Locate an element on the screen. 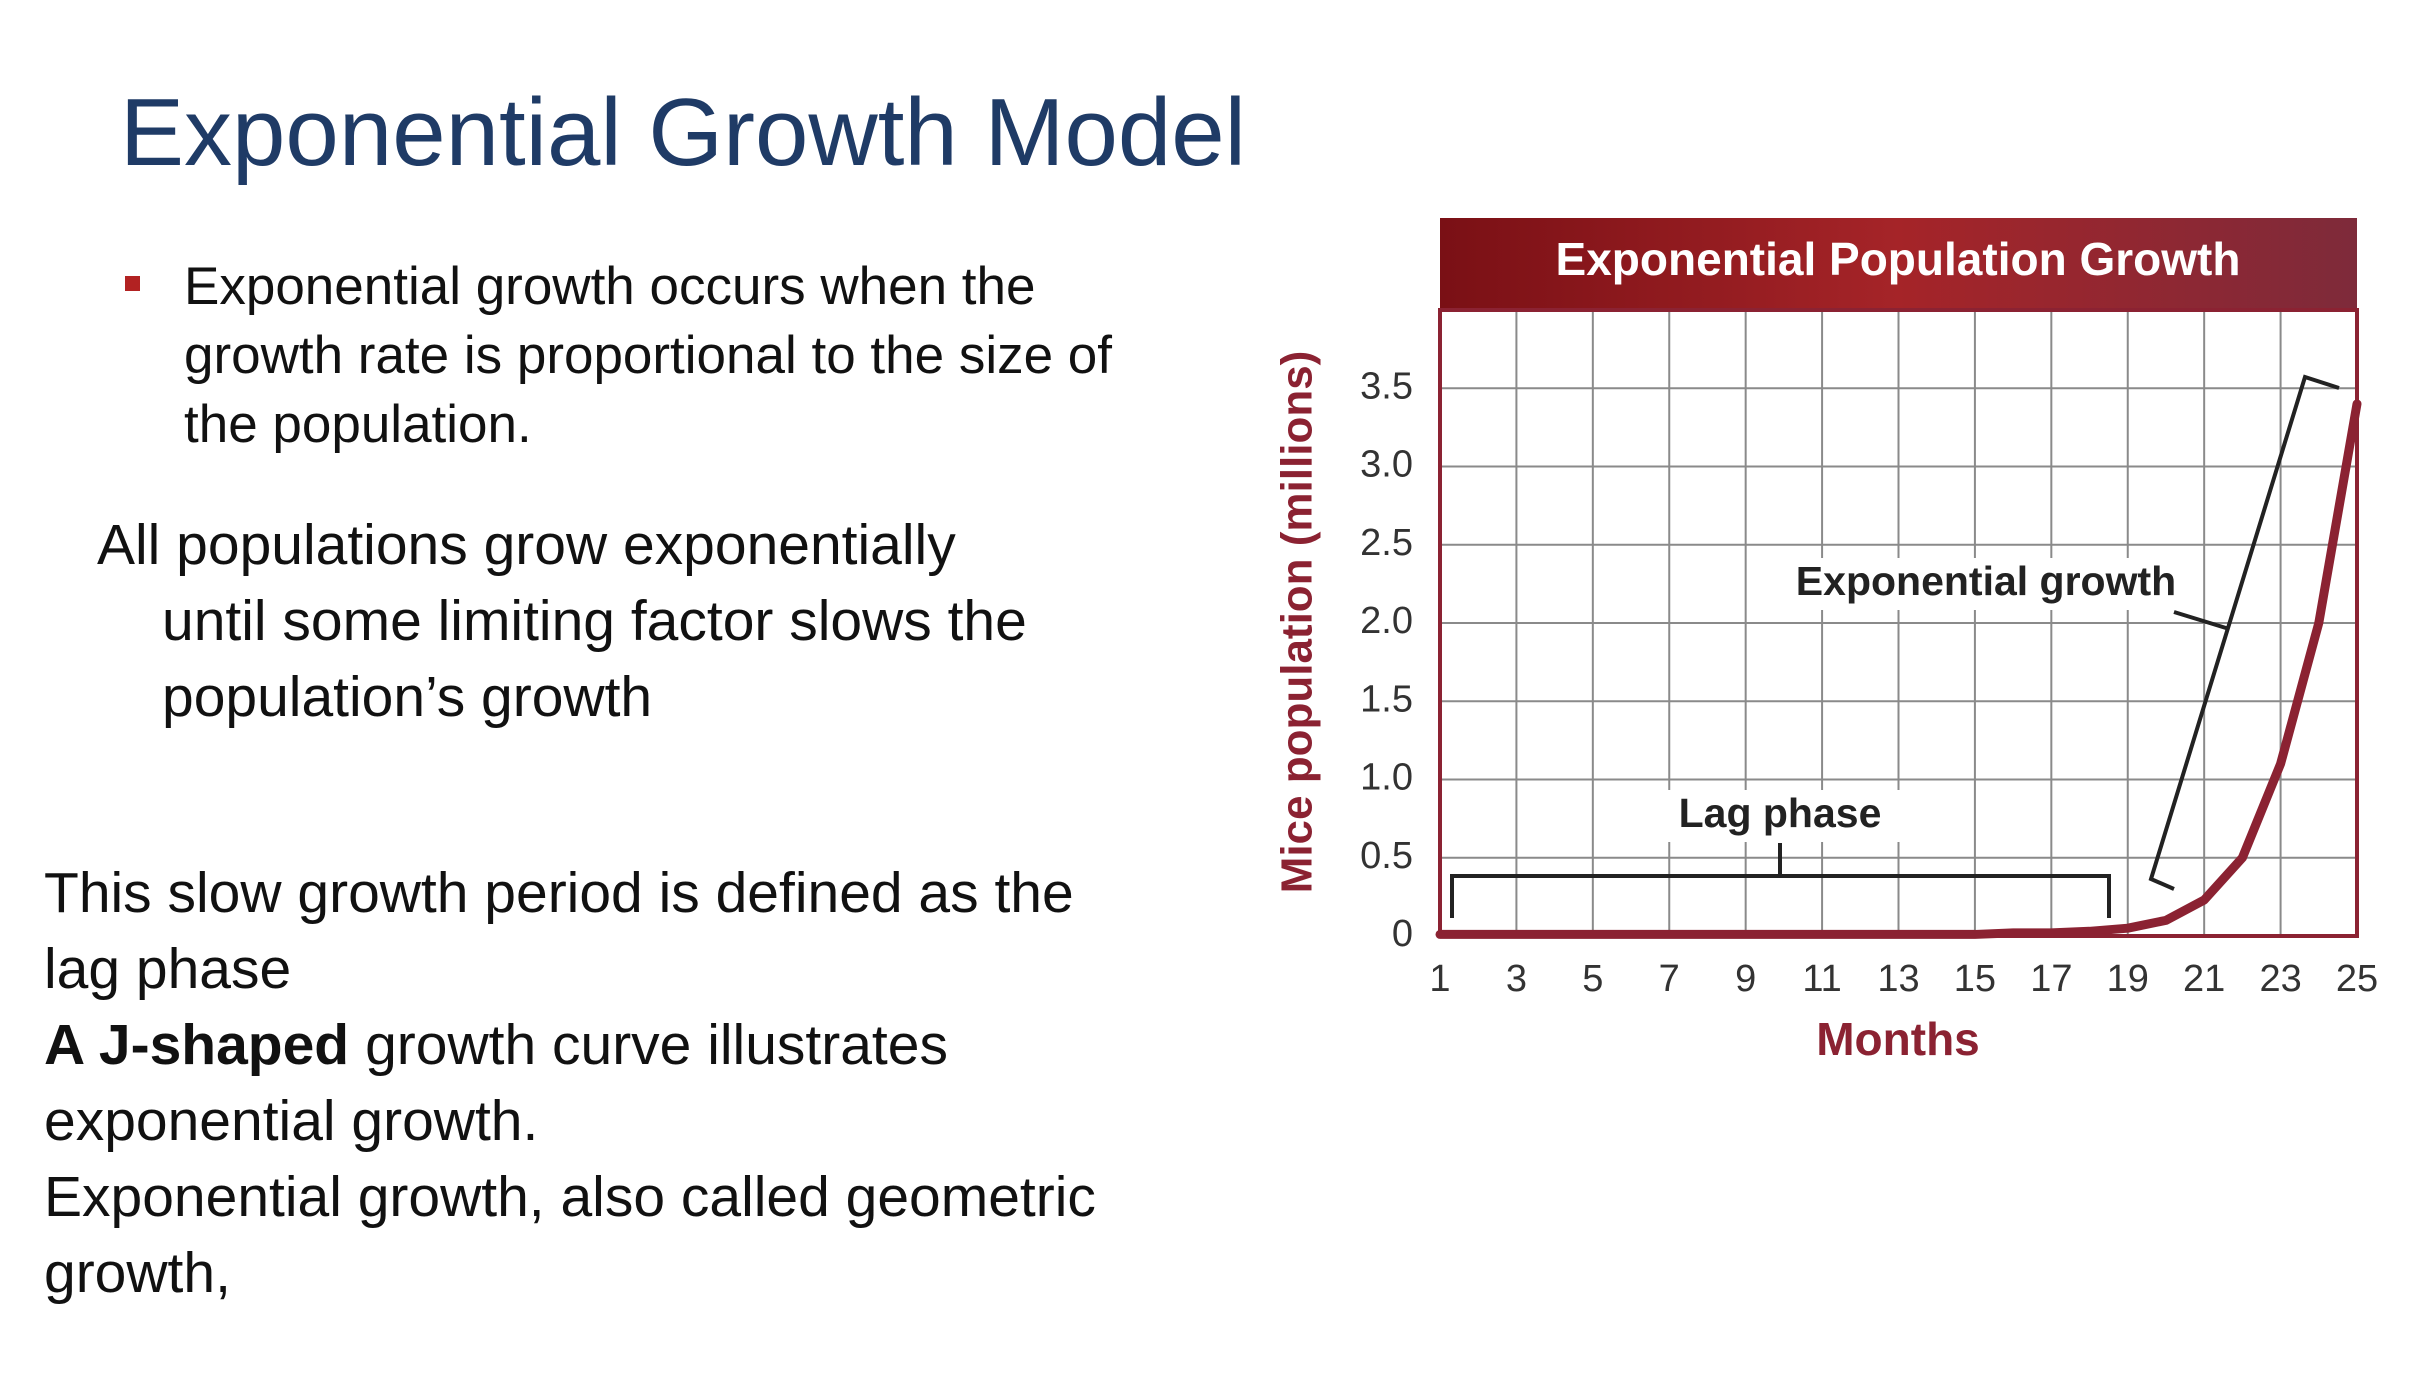 The width and height of the screenshot is (2434, 1392). x-tick-label: 21 is located at coordinates (2204, 979).